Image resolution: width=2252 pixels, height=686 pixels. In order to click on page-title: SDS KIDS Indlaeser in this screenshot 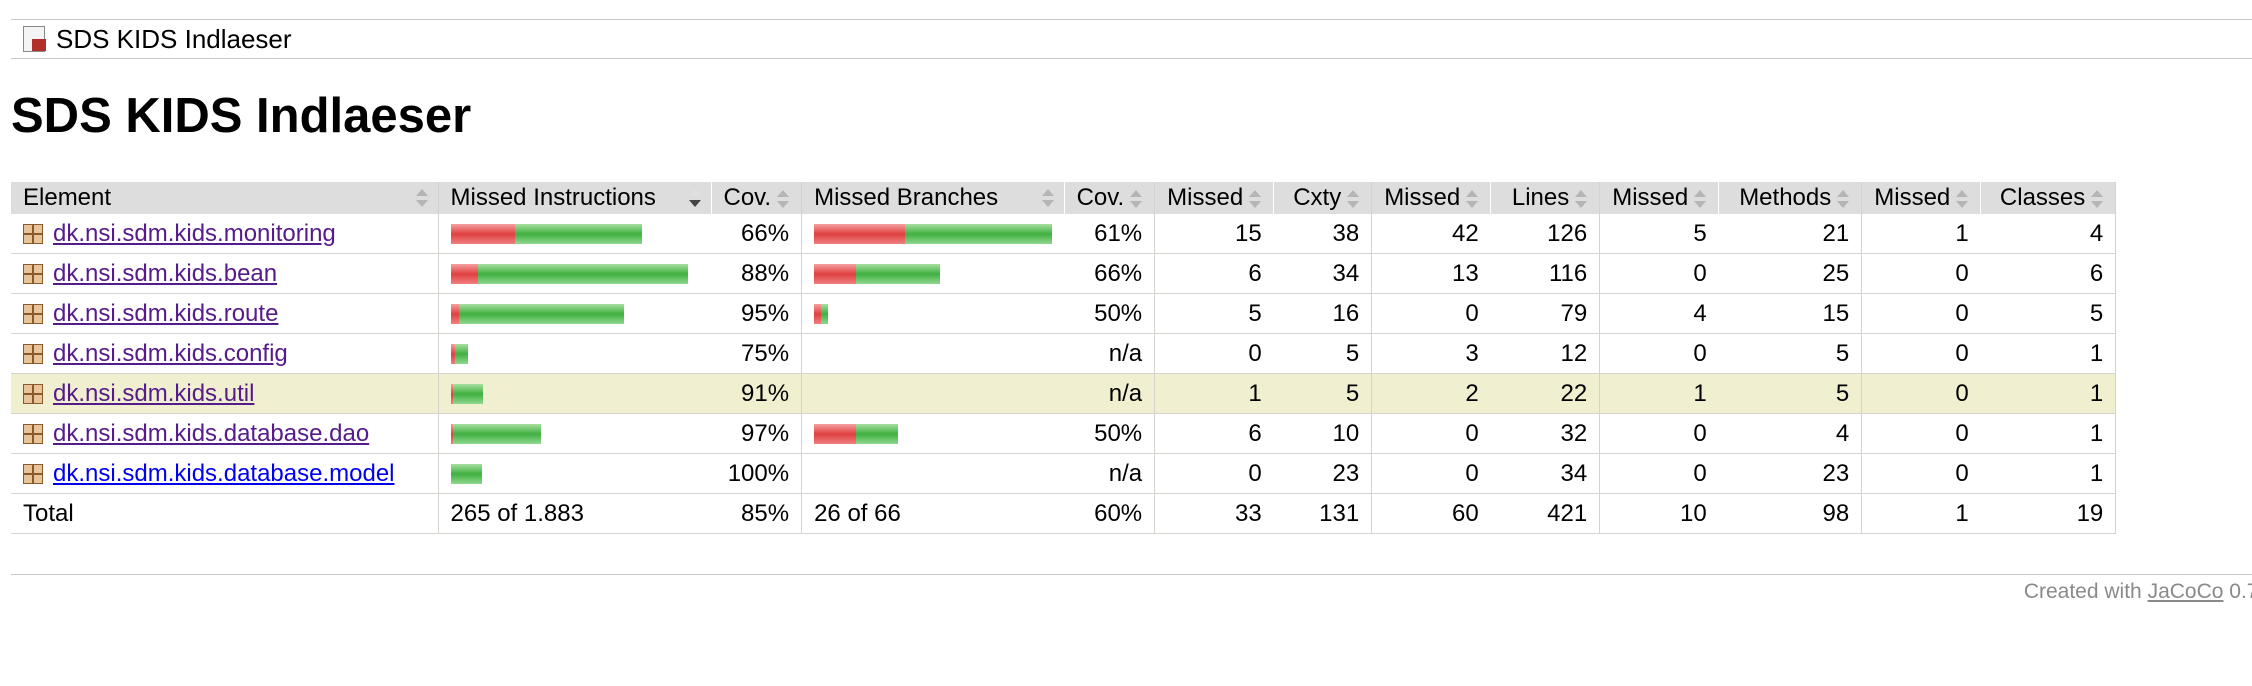, I will do `click(241, 116)`.